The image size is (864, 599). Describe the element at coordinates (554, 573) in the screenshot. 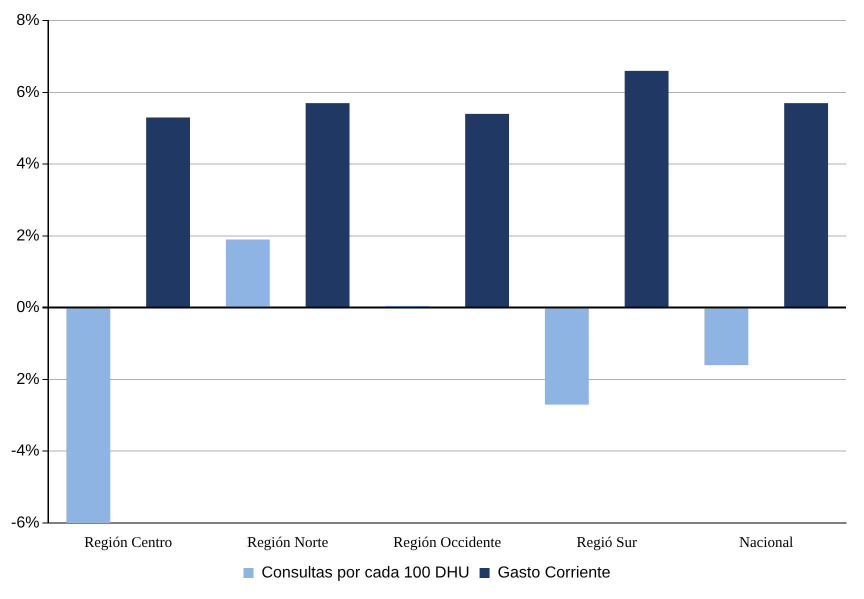

I see `legend-label: Gasto Corriente` at that location.